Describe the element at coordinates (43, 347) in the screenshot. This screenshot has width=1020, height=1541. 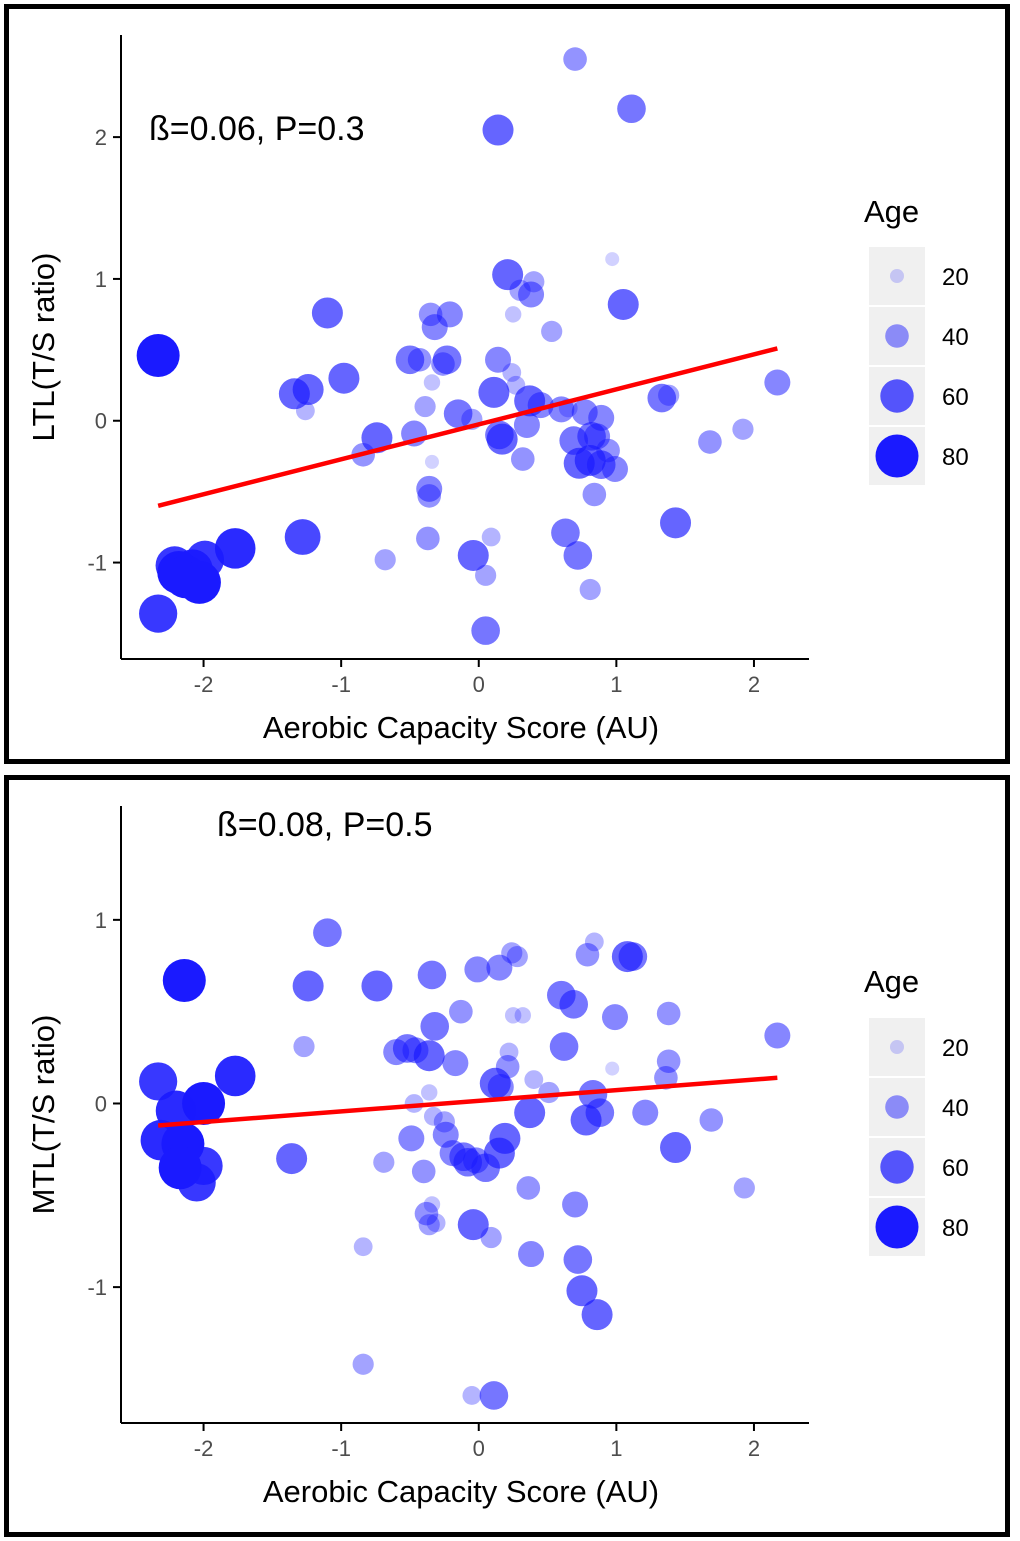
I see `y-axis-title: LTL(T/S ratio)` at that location.